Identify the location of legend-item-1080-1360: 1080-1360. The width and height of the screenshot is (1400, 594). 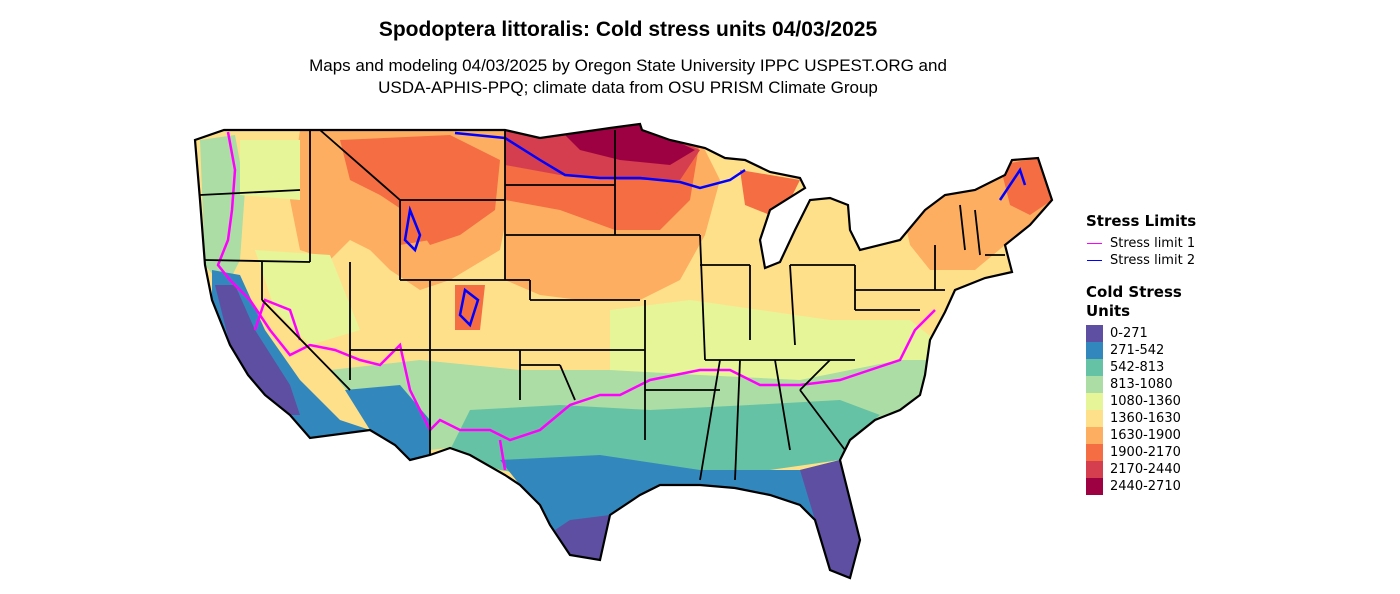
(1134, 401).